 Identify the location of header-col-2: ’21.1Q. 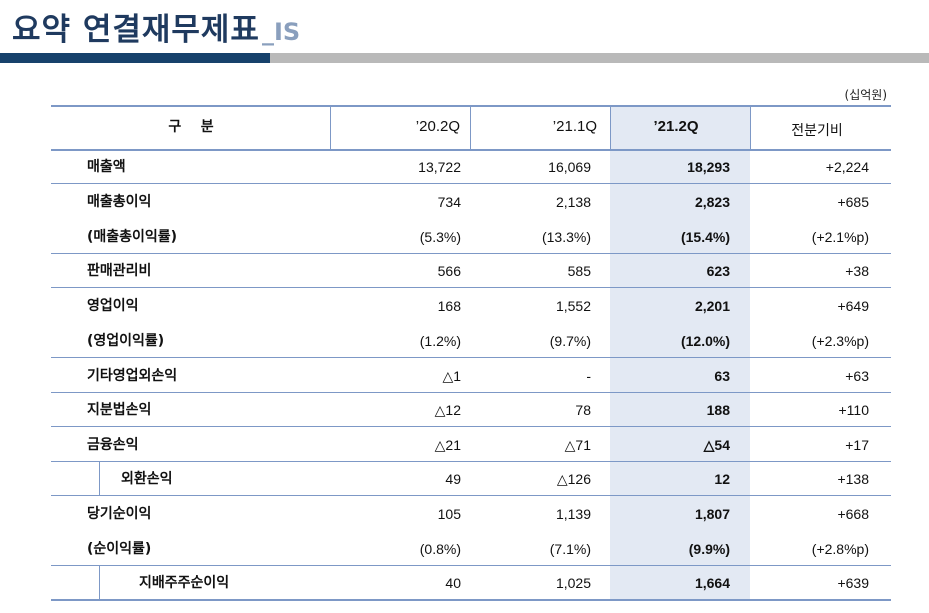
(574, 126).